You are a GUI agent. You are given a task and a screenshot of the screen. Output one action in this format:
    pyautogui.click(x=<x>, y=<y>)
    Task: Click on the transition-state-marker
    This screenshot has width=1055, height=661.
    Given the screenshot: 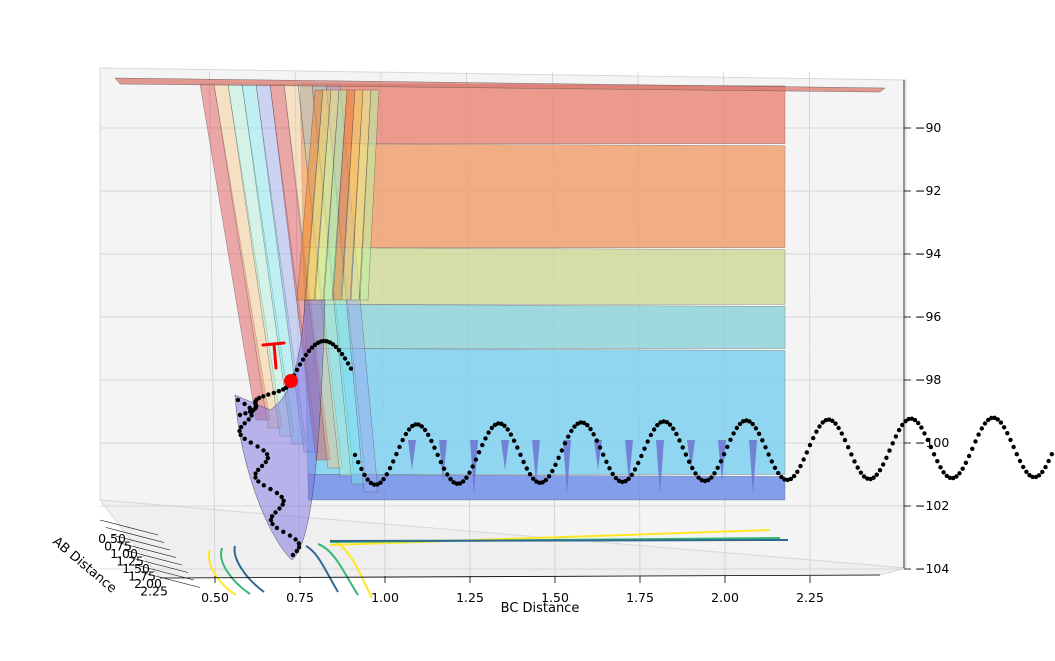 What is the action you would take?
    pyautogui.click(x=291, y=381)
    